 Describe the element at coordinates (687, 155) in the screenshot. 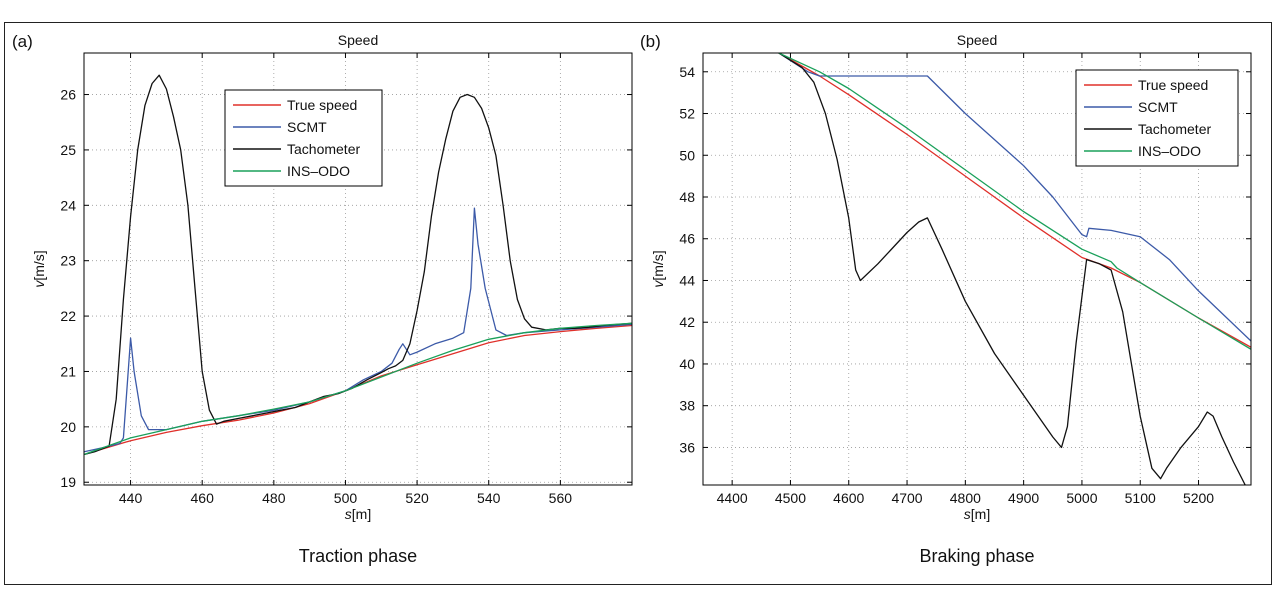

I see `y-tick-label: 50` at that location.